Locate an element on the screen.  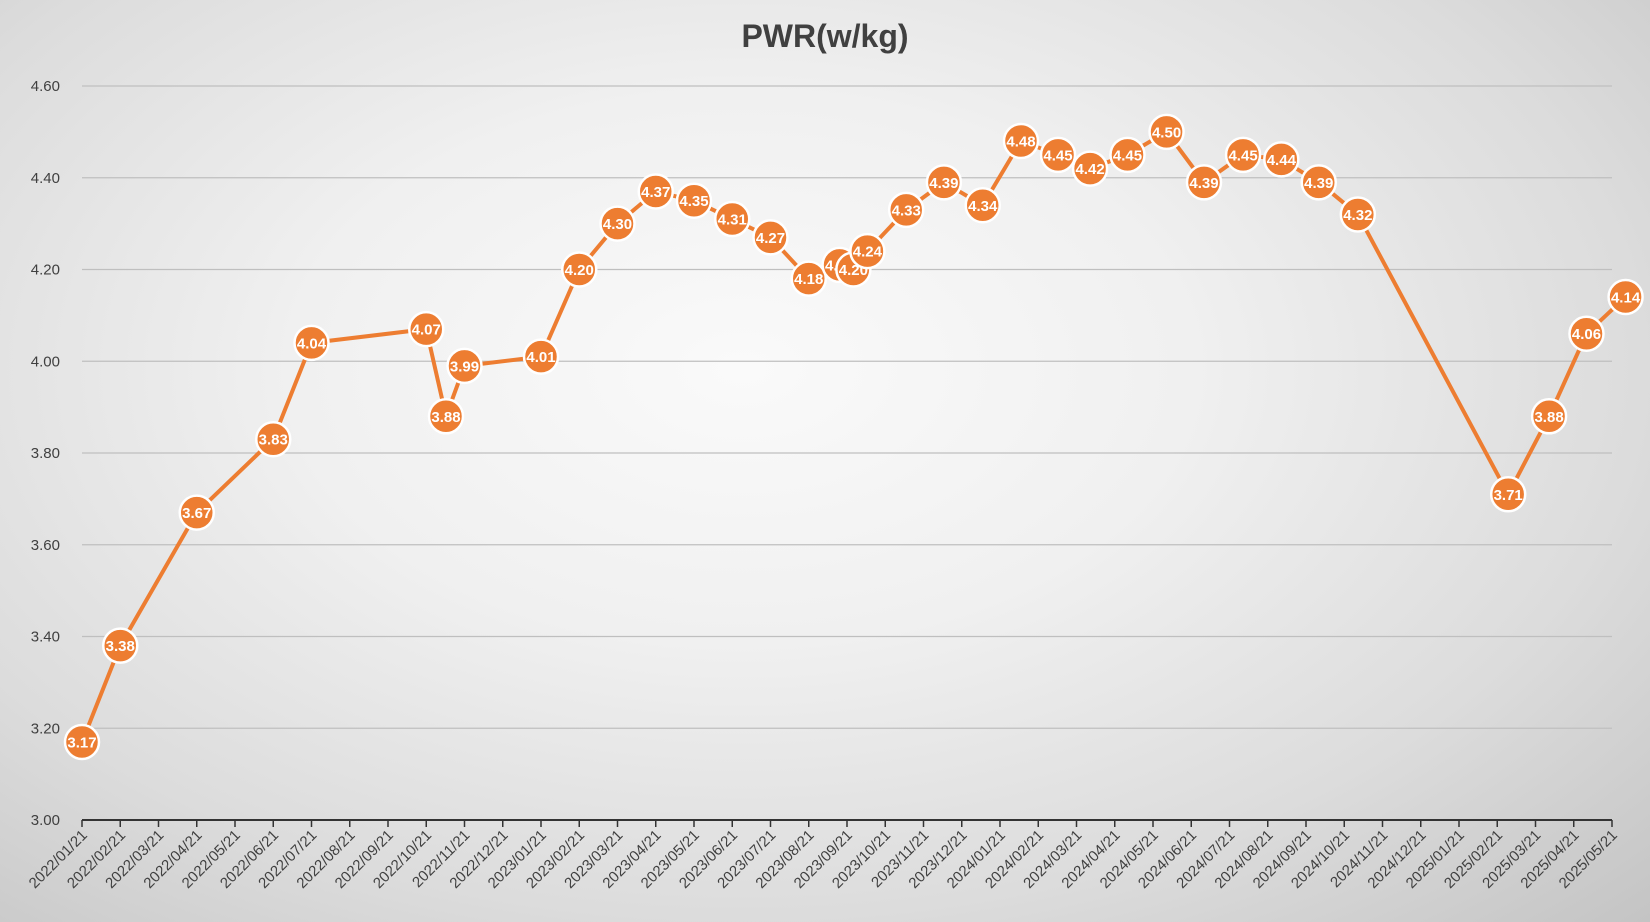
data-label: 4.18 is located at coordinates (808, 279).